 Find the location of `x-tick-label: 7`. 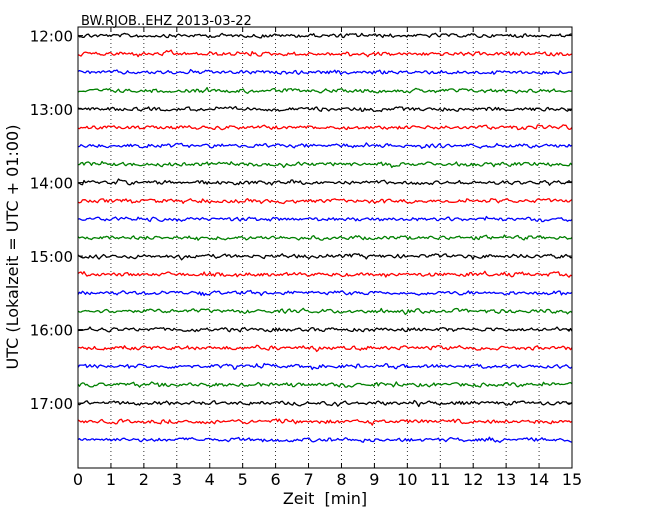

x-tick-label: 7 is located at coordinates (308, 479).